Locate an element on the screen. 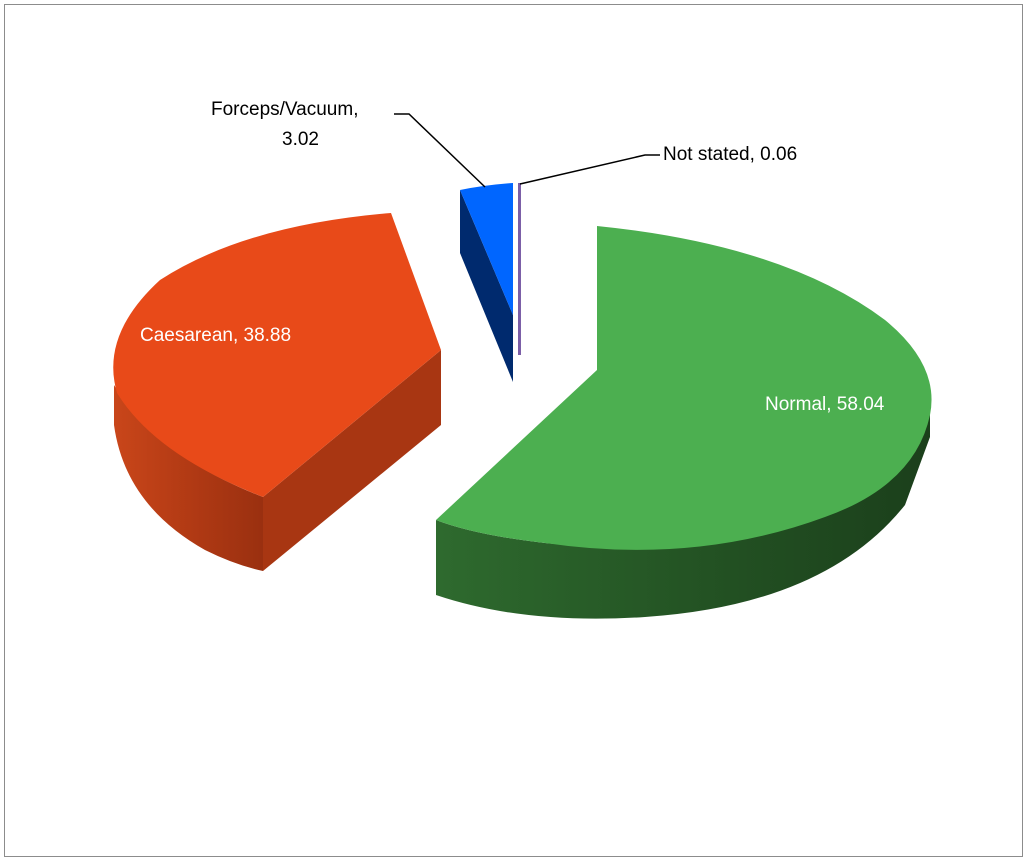 Image resolution: width=1029 pixels, height=861 pixels. data-label-not-stated: Not stated, 0.06 is located at coordinates (730, 154).